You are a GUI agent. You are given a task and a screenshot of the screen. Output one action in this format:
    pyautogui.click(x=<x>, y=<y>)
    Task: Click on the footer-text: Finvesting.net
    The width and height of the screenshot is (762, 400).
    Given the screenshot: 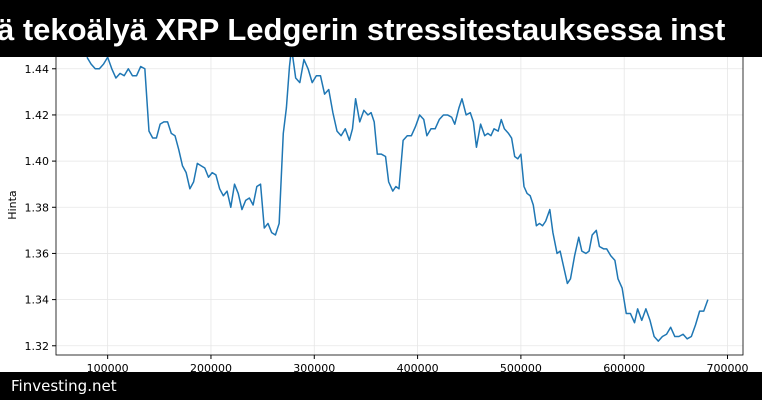 What is the action you would take?
    pyautogui.click(x=64, y=386)
    